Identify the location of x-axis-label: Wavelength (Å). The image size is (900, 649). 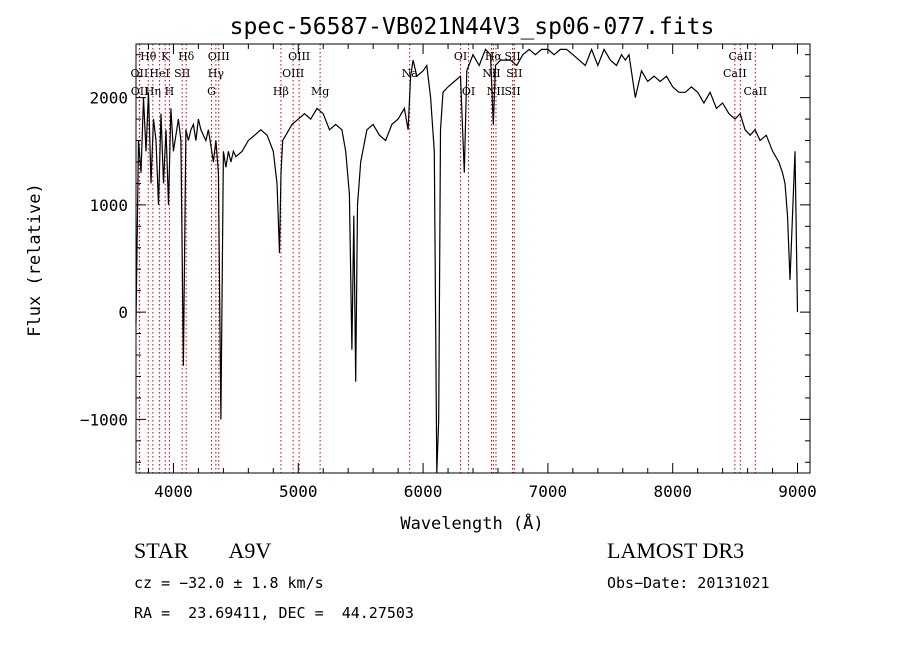
(471, 523).